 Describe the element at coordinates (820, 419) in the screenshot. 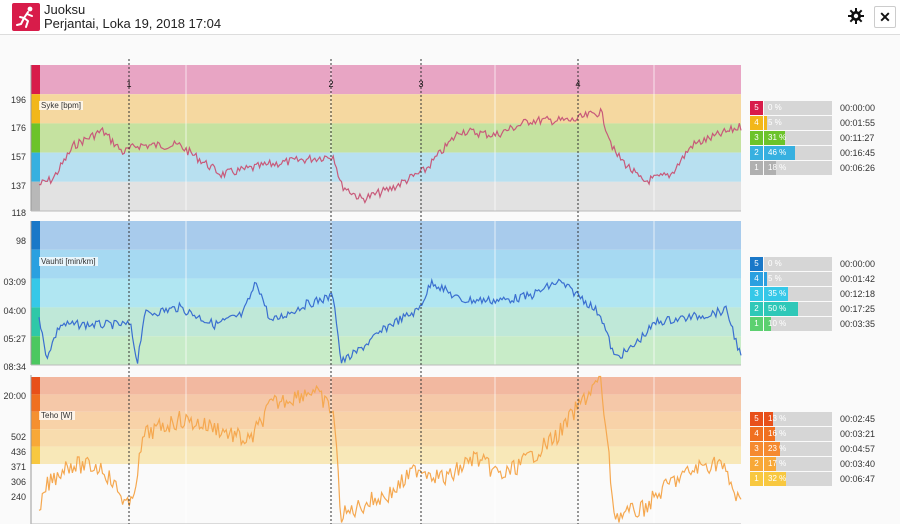

I see `power-zone-row-5: 5 13 % 00:02:45` at that location.